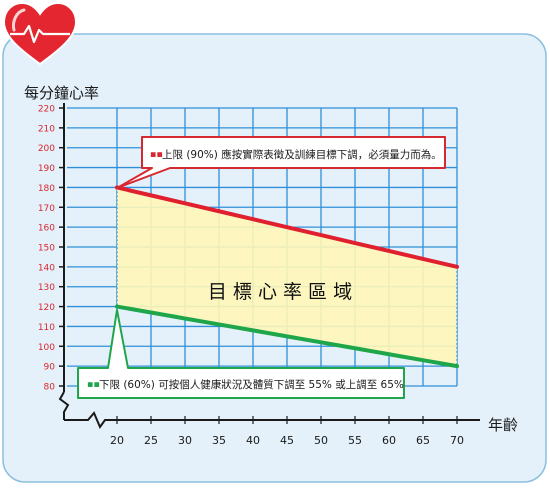  What do you see at coordinates (117, 440) in the screenshot?
I see `x-tick-label-20: 20` at bounding box center [117, 440].